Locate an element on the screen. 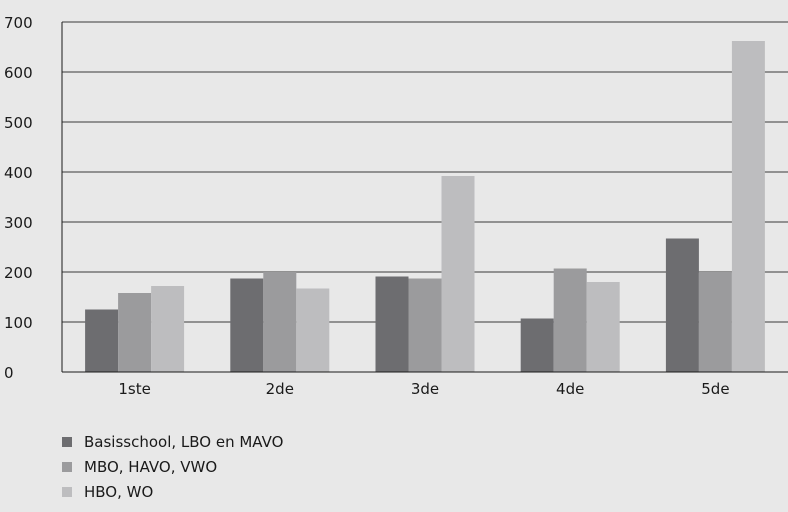  bar-2-3de is located at coordinates (425, 325).